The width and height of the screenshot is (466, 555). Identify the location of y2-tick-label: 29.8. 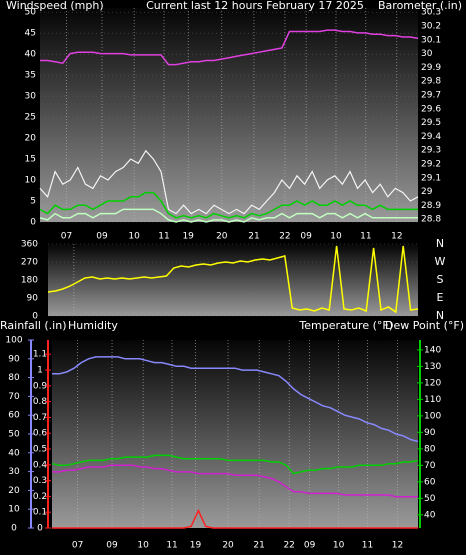
(431, 82).